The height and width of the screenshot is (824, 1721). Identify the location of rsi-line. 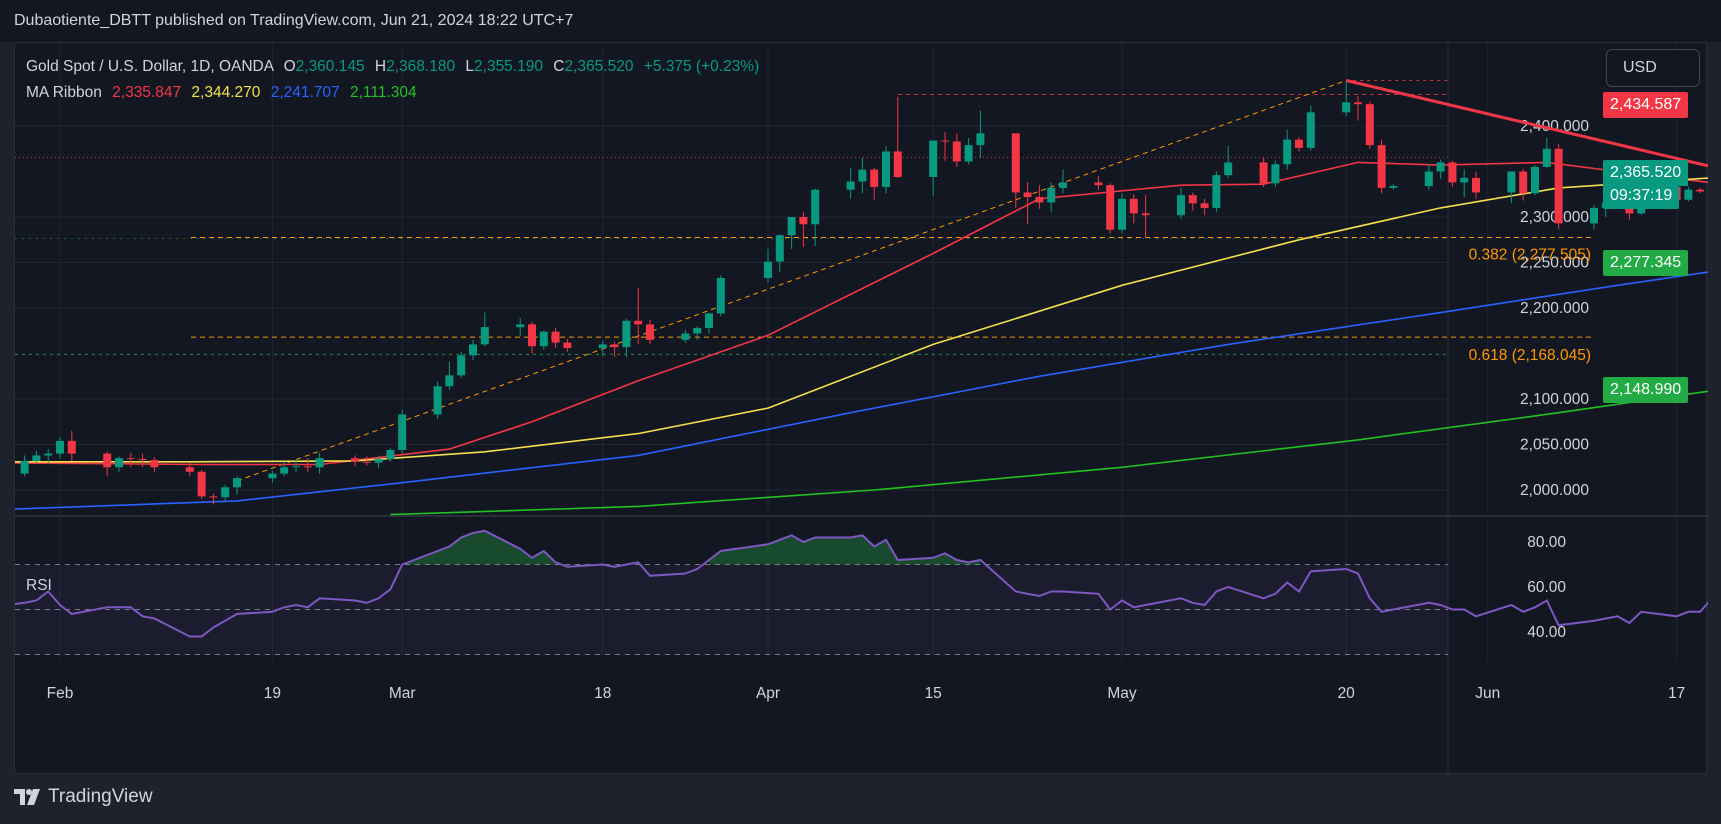
(861, 583).